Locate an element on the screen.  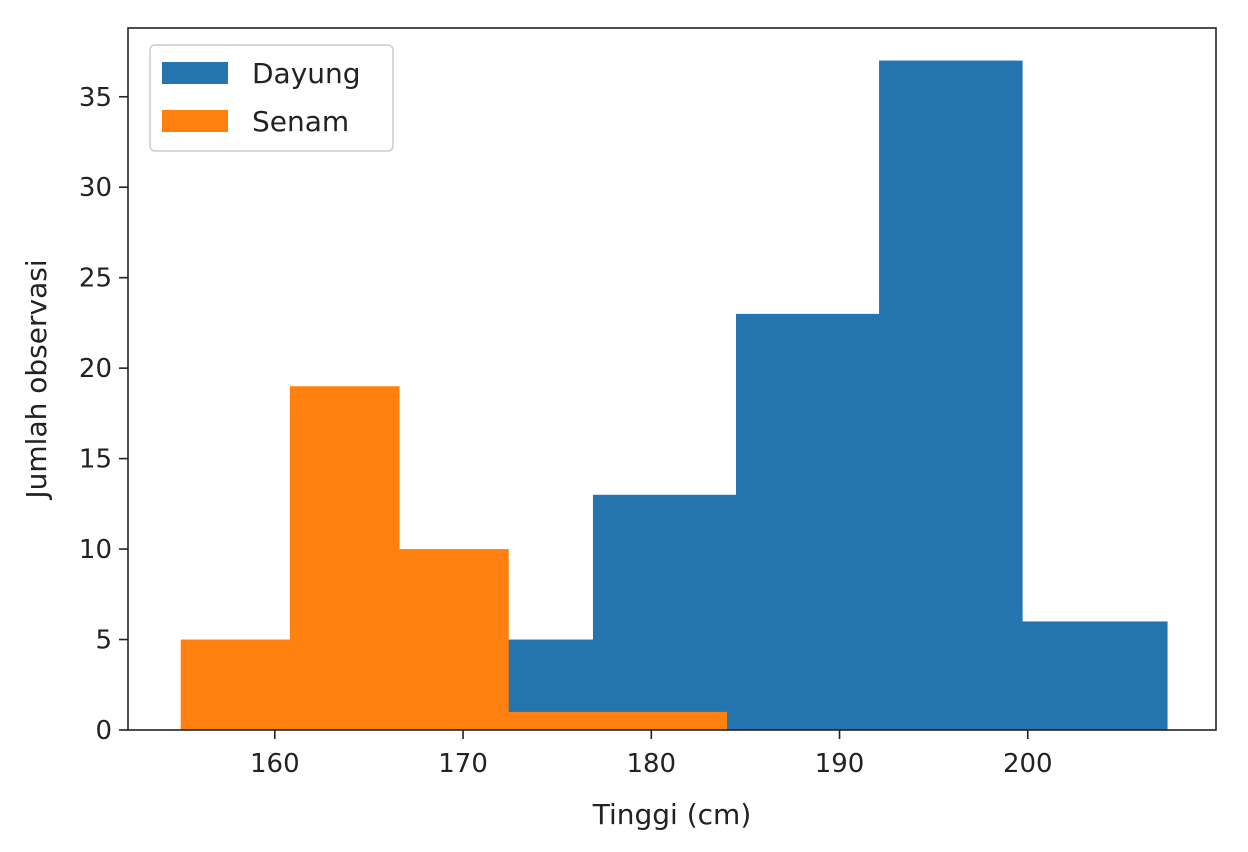
y-tick-label: 30 is located at coordinates (95, 188).